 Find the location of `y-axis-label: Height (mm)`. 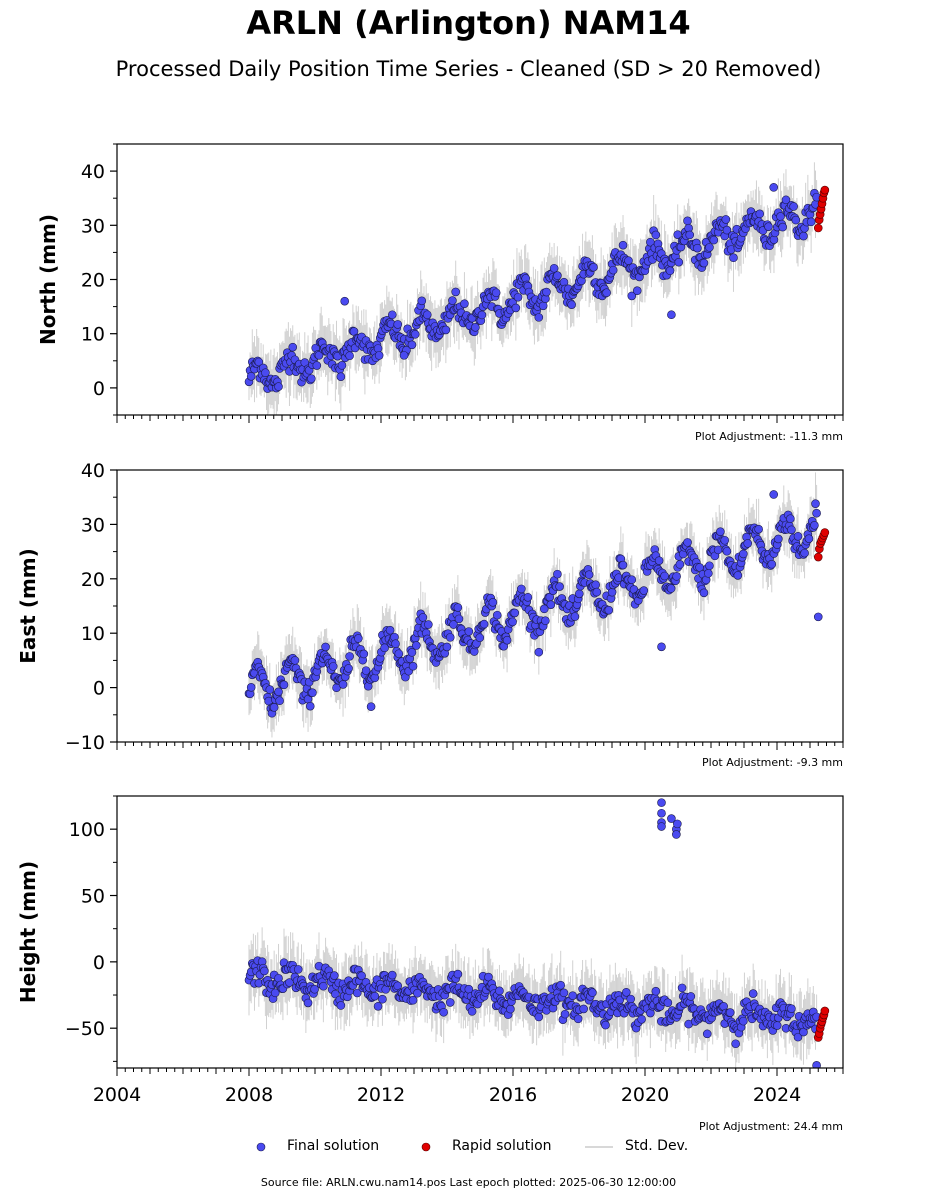

y-axis-label: Height (mm) is located at coordinates (28, 932).